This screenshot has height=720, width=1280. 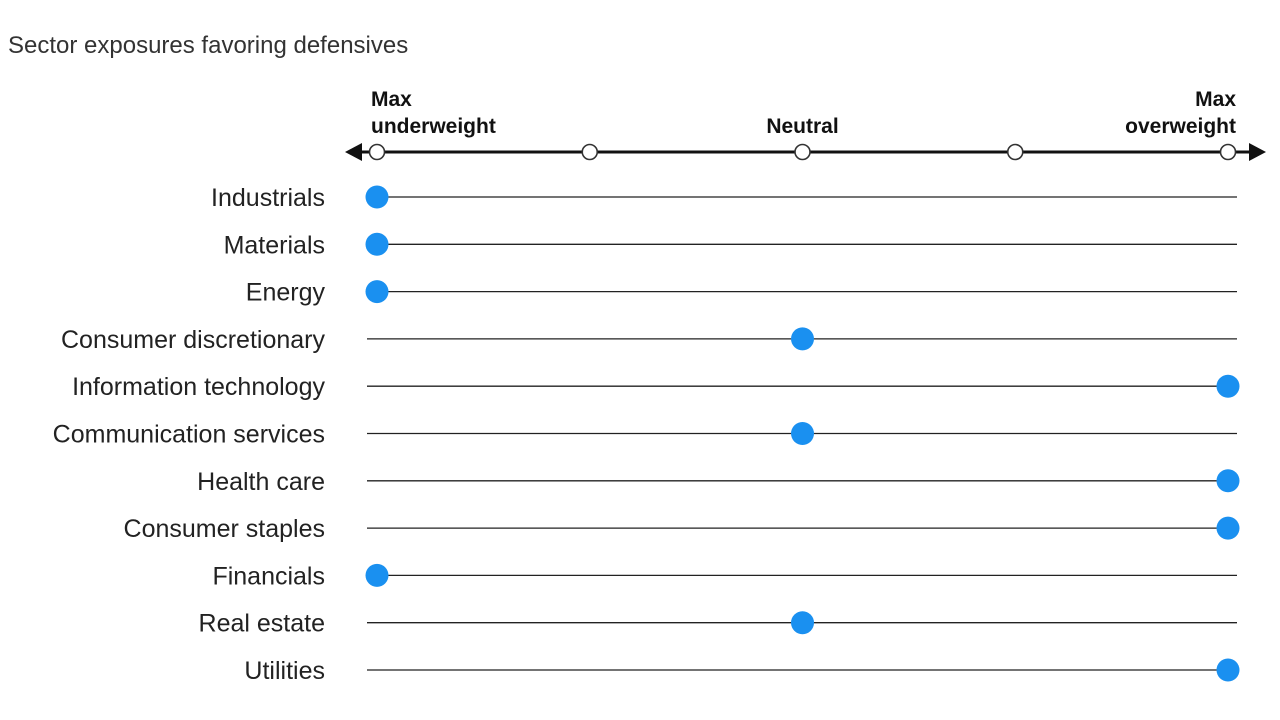 I want to click on row-label-financials: Financials, so click(x=268, y=576).